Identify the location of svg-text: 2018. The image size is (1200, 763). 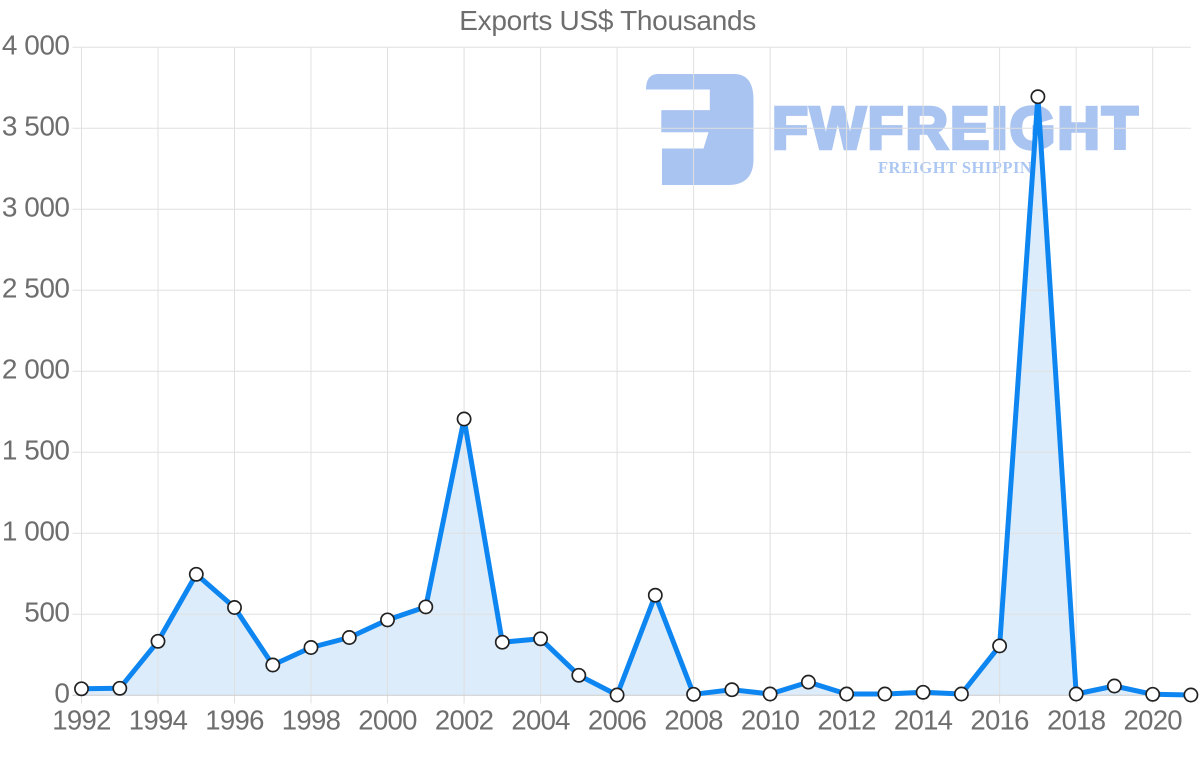
(1076, 720).